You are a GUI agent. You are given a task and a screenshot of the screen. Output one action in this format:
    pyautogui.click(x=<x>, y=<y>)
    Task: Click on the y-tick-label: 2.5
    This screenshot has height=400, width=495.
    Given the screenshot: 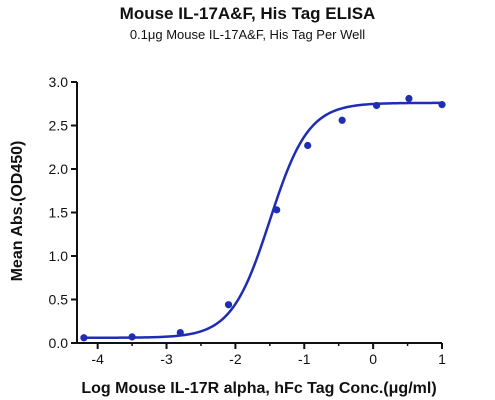 What is the action you would take?
    pyautogui.click(x=59, y=126)
    